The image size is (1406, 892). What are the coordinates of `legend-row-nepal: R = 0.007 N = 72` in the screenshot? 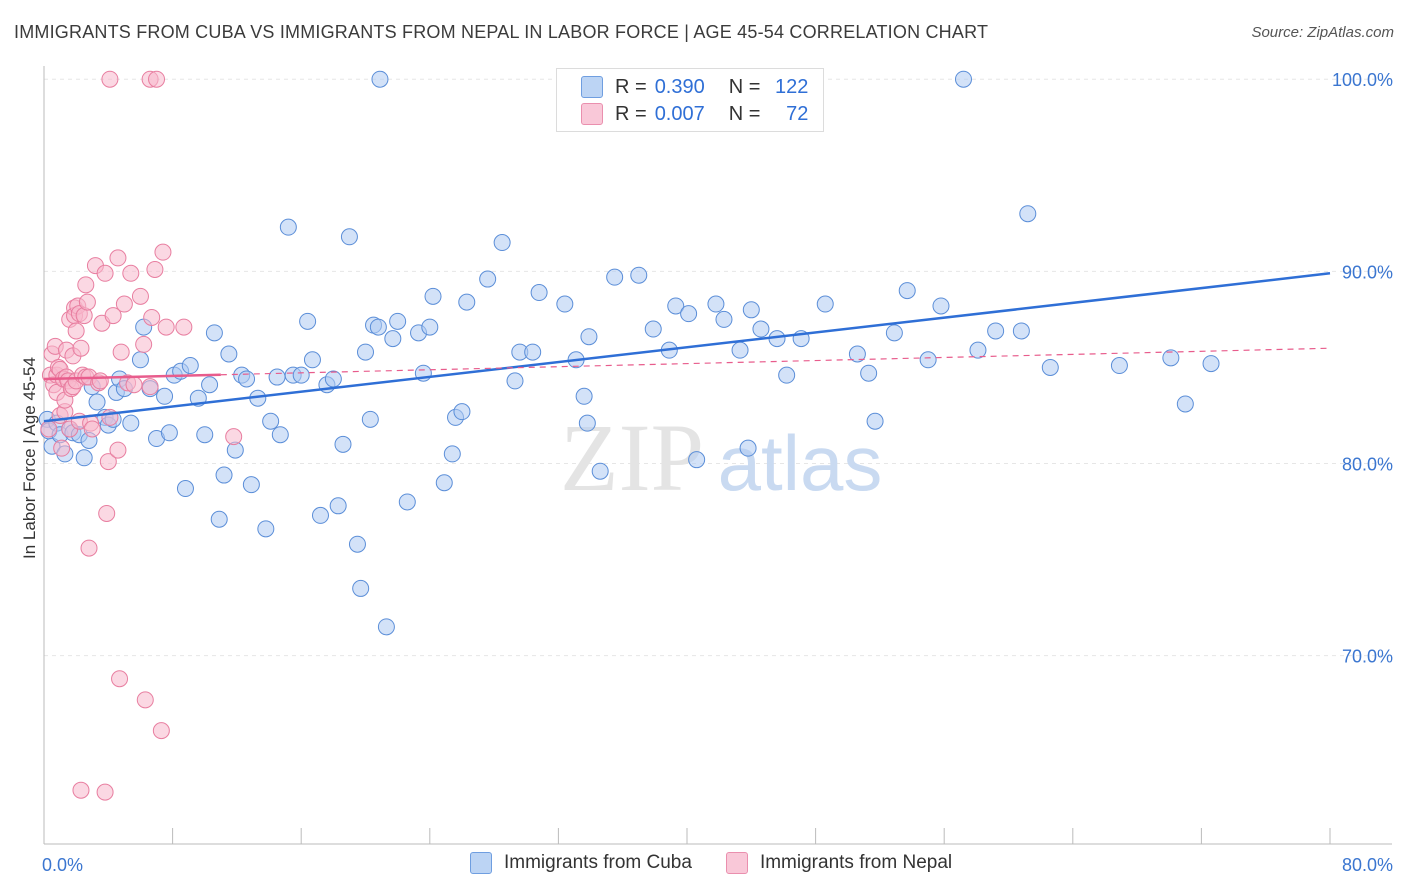 It's located at (694, 114).